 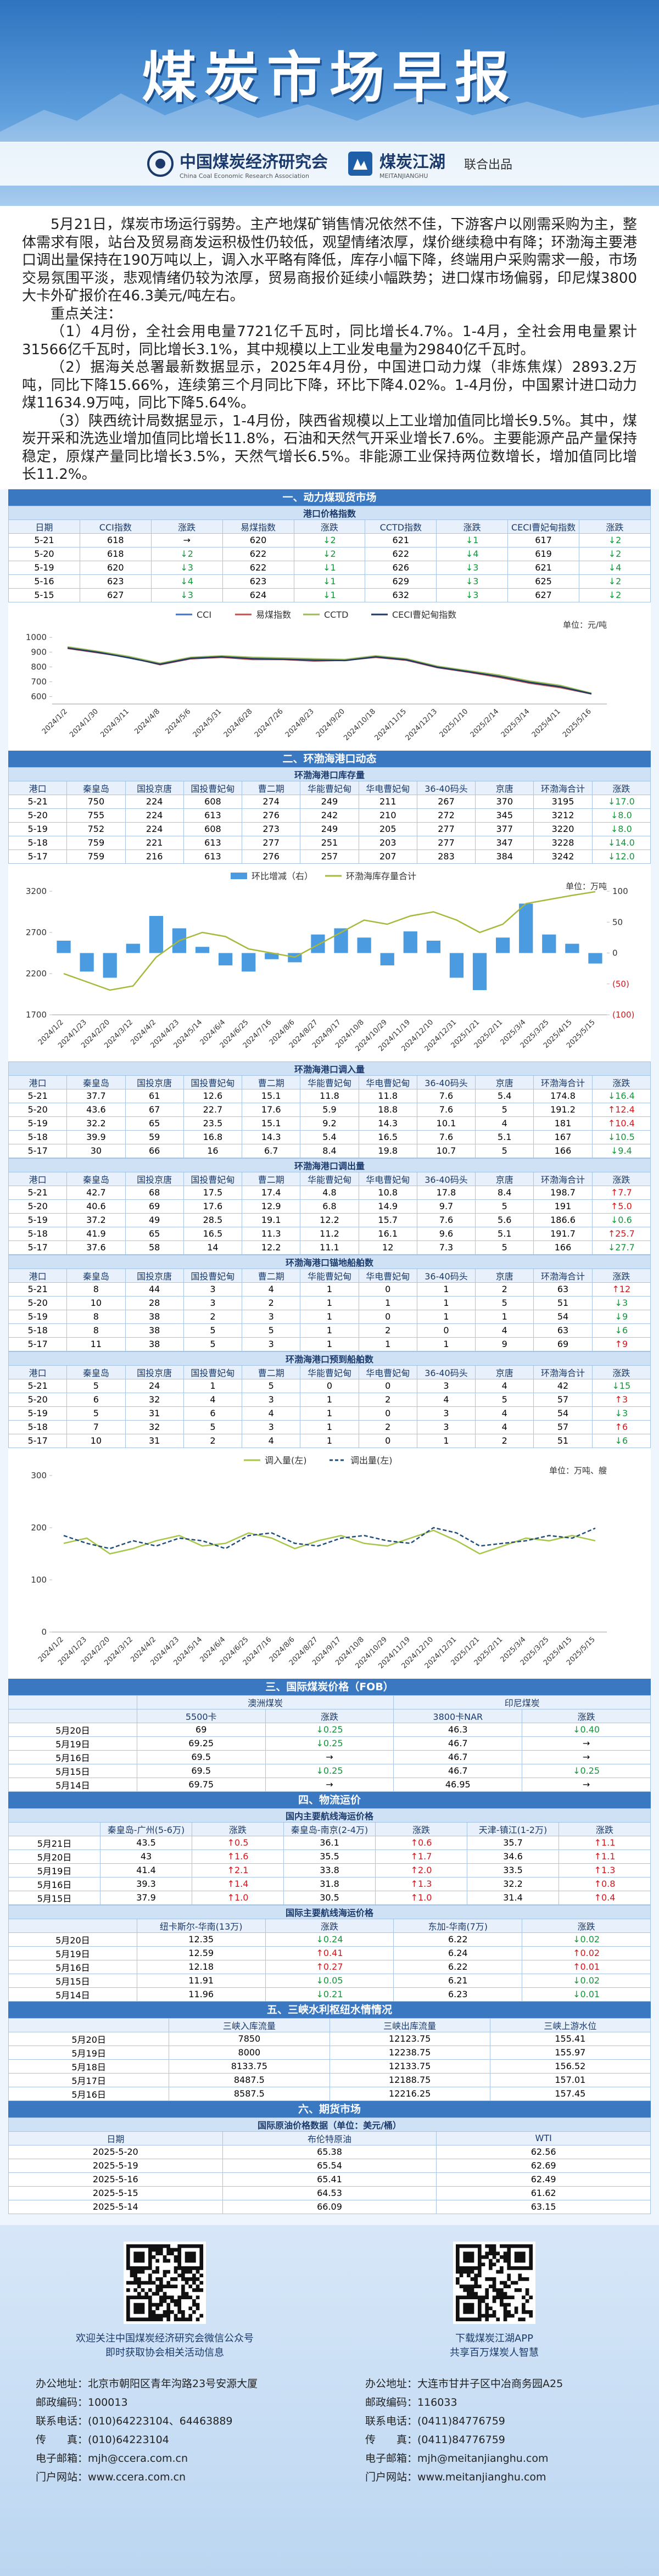 What do you see at coordinates (38, 1385) in the screenshot?
I see `row-label: 5-21` at bounding box center [38, 1385].